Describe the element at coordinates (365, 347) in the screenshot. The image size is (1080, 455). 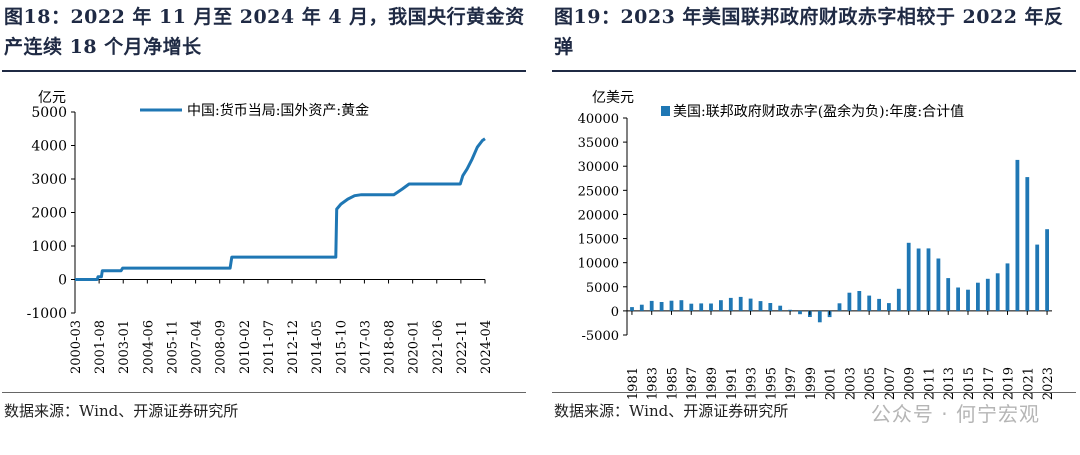
I see `x-tick-label: 2017-03` at that location.